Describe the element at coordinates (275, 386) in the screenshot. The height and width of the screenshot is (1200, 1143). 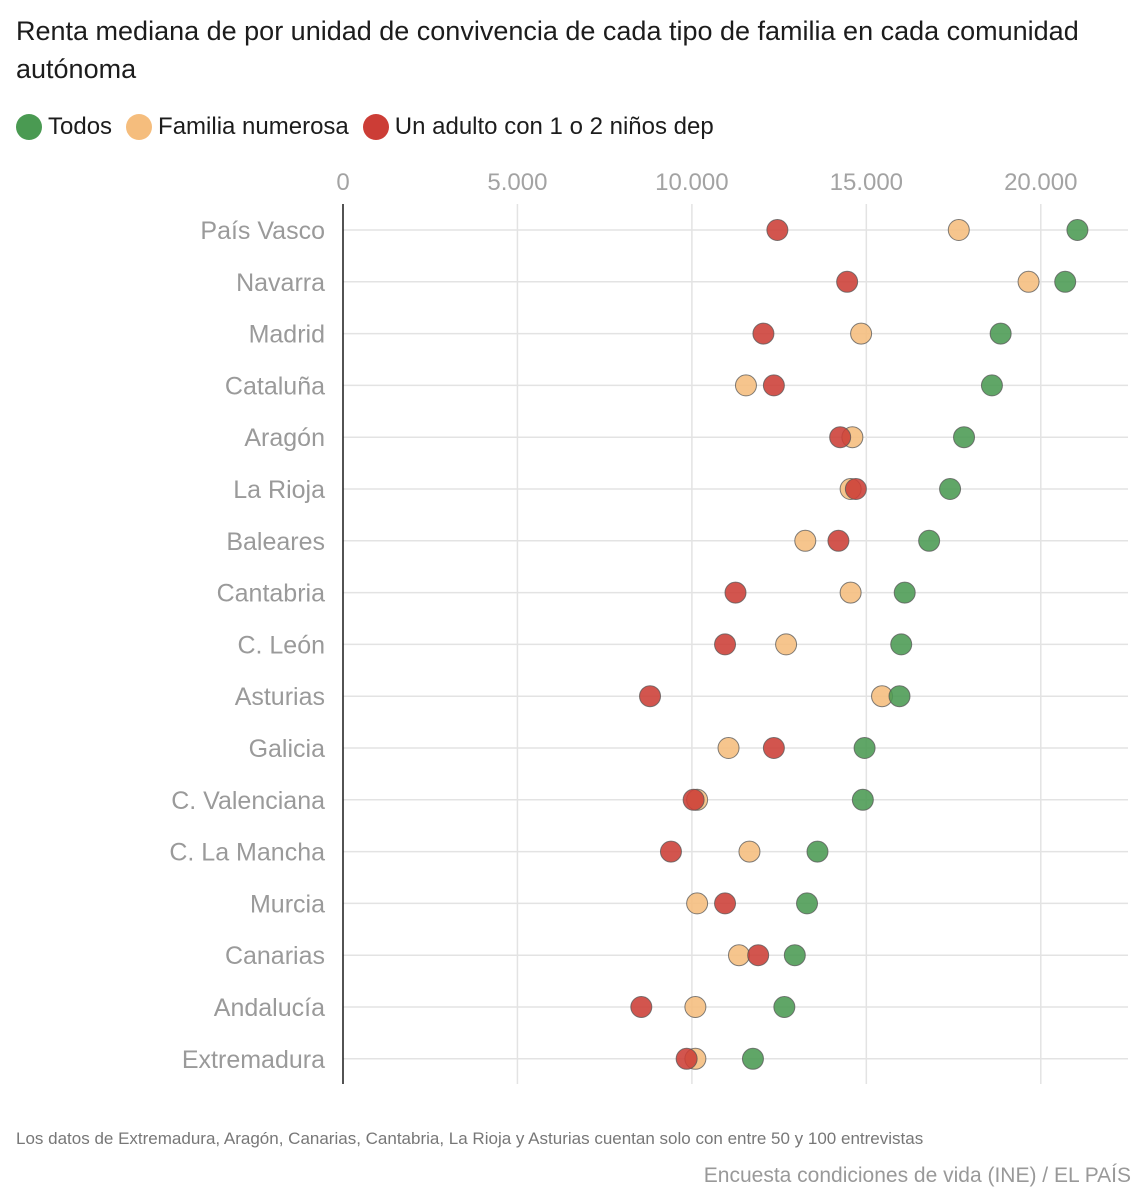
I see `category-label: Cataluña` at that location.